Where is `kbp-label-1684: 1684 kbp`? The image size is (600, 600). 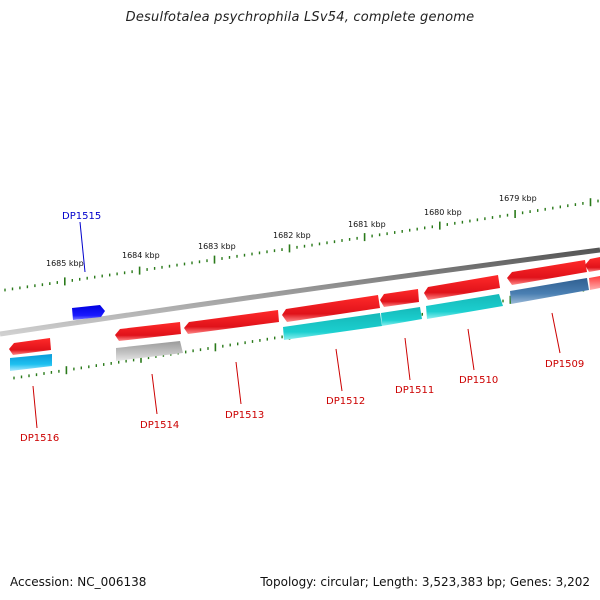 kbp-label-1684: 1684 kbp is located at coordinates (141, 255).